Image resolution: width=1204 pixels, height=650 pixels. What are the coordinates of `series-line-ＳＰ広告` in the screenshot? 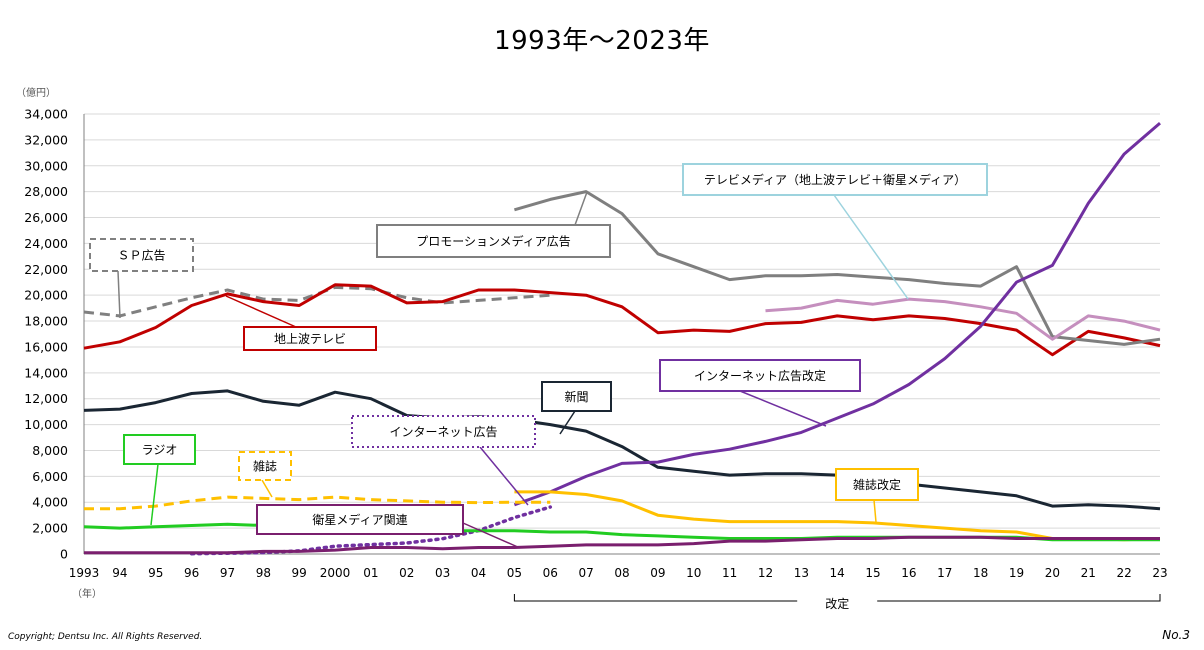 It's located at (317, 301).